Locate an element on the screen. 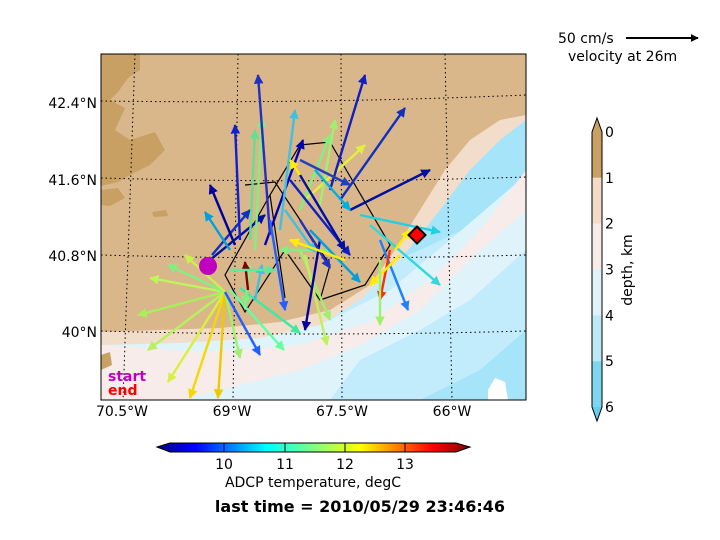  lat-tick: 42.4°N is located at coordinates (72, 104).